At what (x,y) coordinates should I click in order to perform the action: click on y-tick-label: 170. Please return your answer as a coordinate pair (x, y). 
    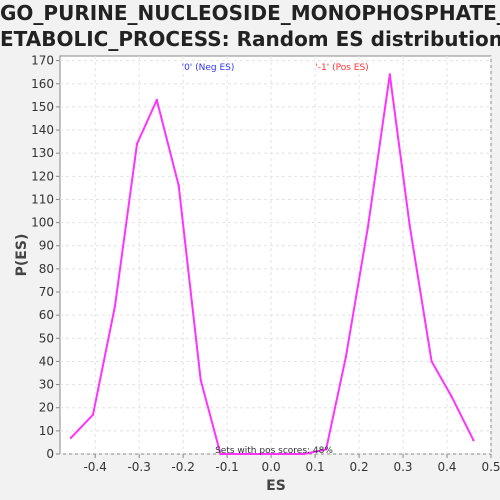
    Looking at the image, I should click on (42, 61).